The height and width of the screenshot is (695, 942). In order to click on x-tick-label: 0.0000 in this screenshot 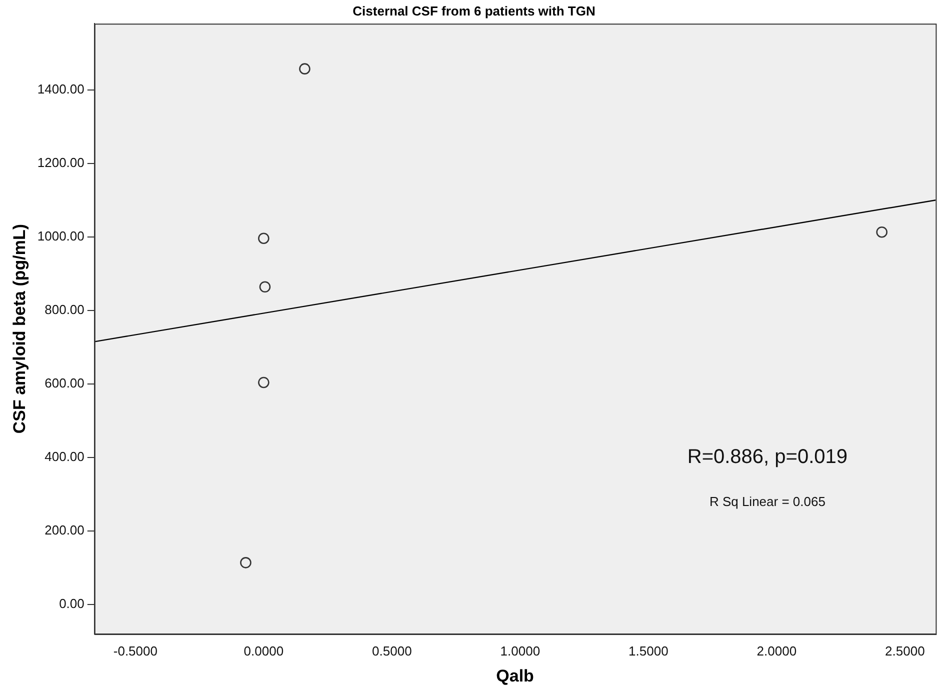, I will do `click(264, 650)`.